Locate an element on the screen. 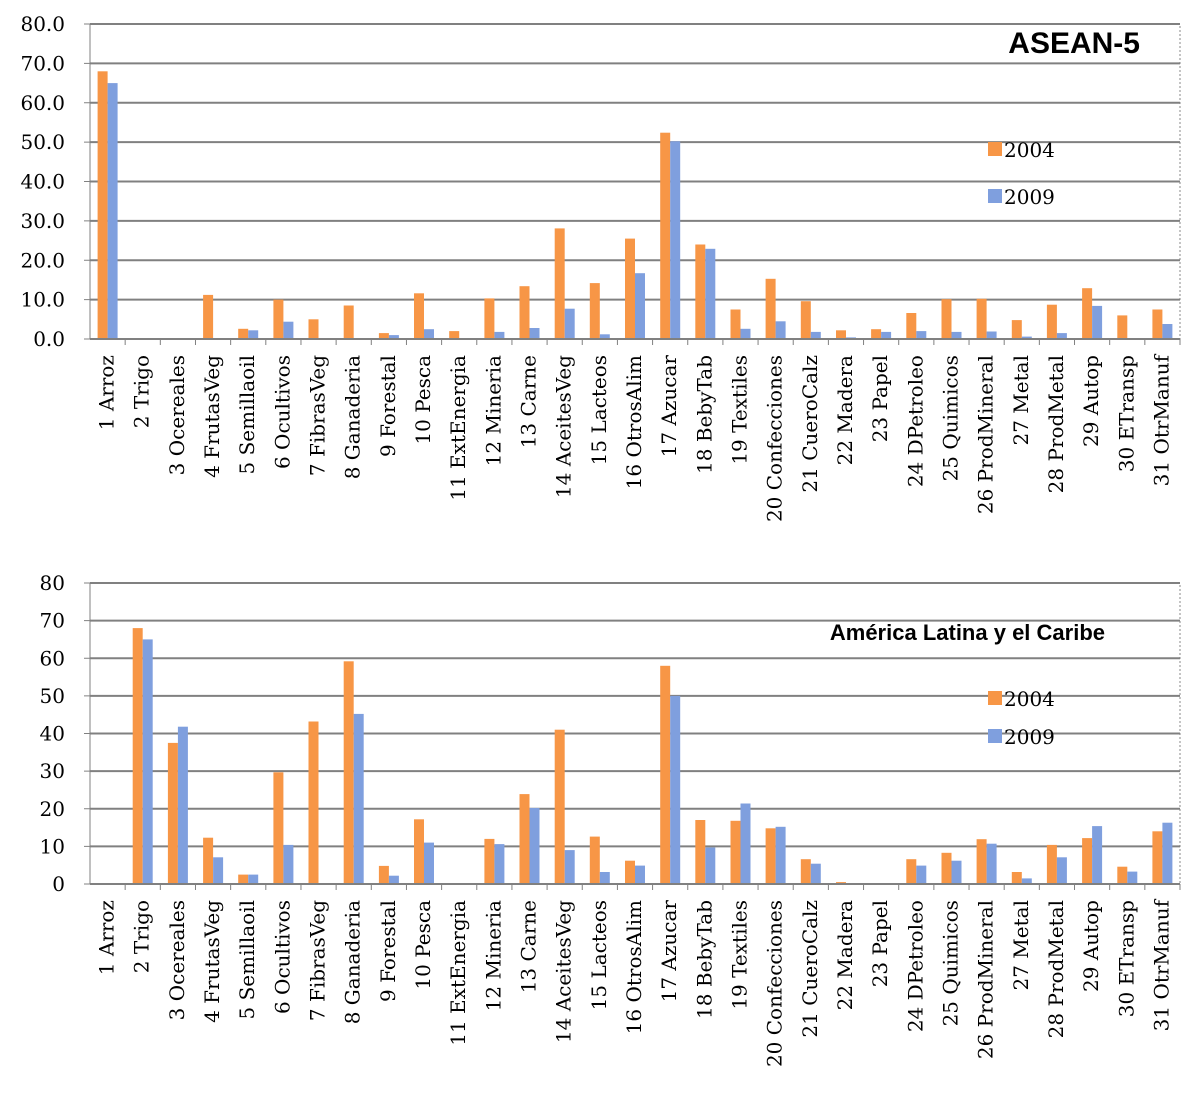 The height and width of the screenshot is (1102, 1182). y-tick-label: 70.0 is located at coordinates (42, 63).